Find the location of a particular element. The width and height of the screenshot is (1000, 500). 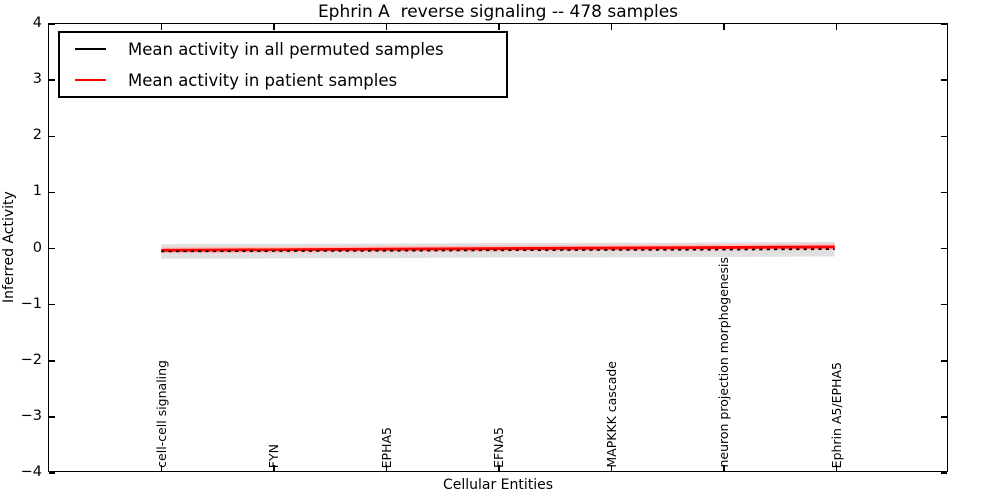

x-tick-label: EFNA5 is located at coordinates (498, 447).